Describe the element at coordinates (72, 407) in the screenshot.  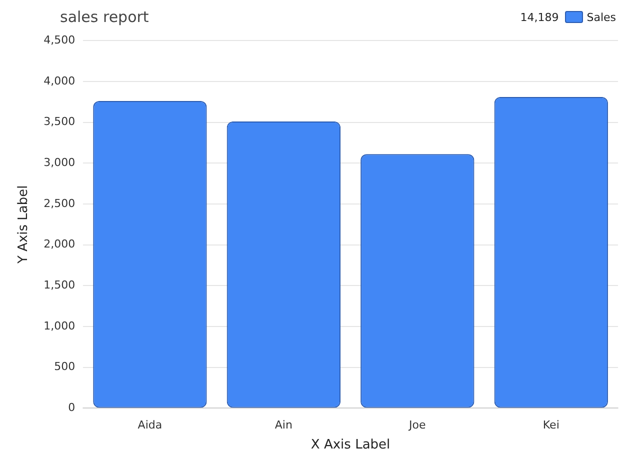
I see `y-tick-label: 0` at that location.